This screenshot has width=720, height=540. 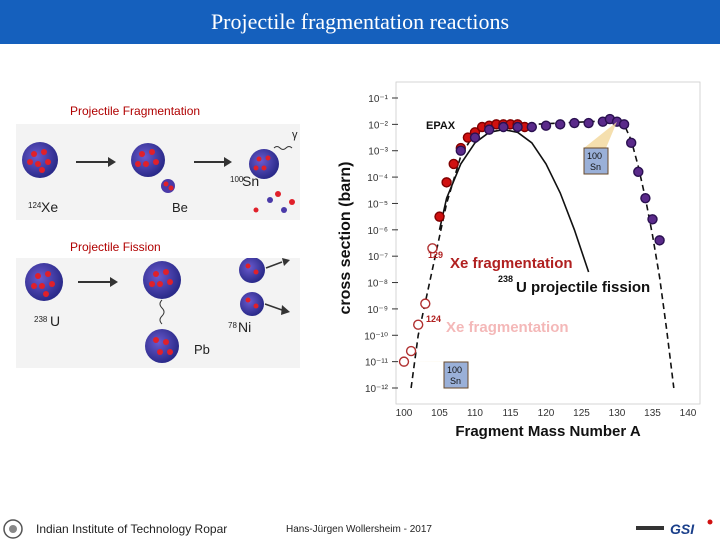 What do you see at coordinates (359, 529) in the screenshot?
I see `footer-author: Hans-Jürgen Wollersheim - 2017` at bounding box center [359, 529].